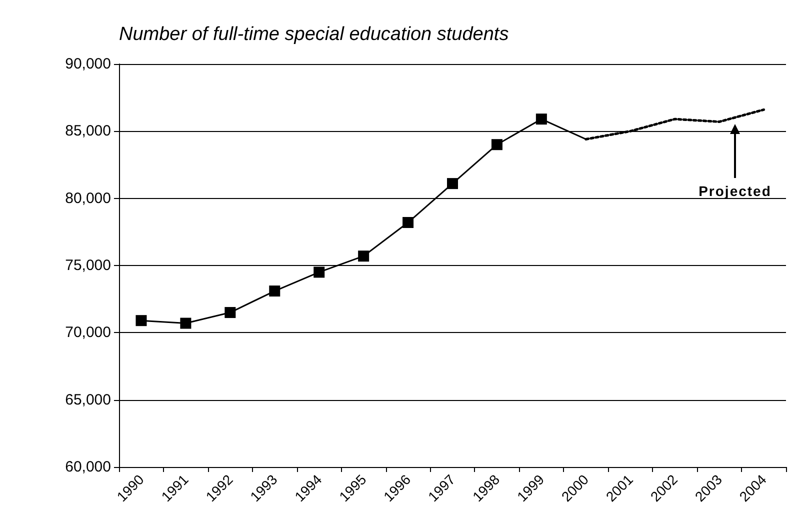 The height and width of the screenshot is (524, 788). What do you see at coordinates (88, 265) in the screenshot?
I see `y-tick-label: 75,000` at bounding box center [88, 265].